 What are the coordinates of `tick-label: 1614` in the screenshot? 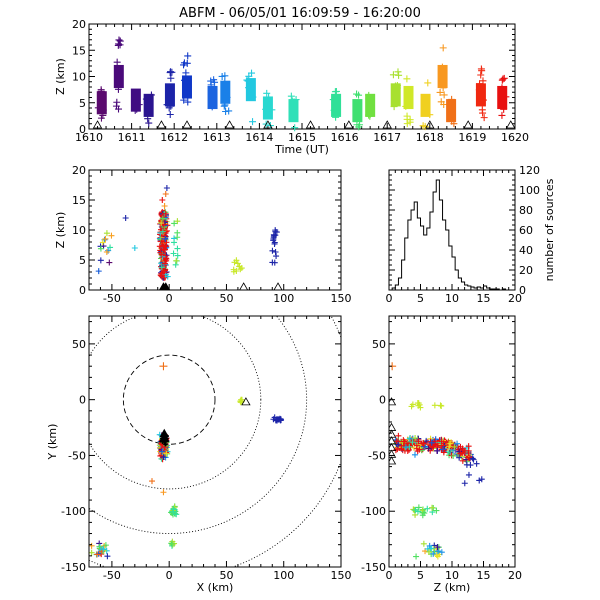 It's located at (259, 137).